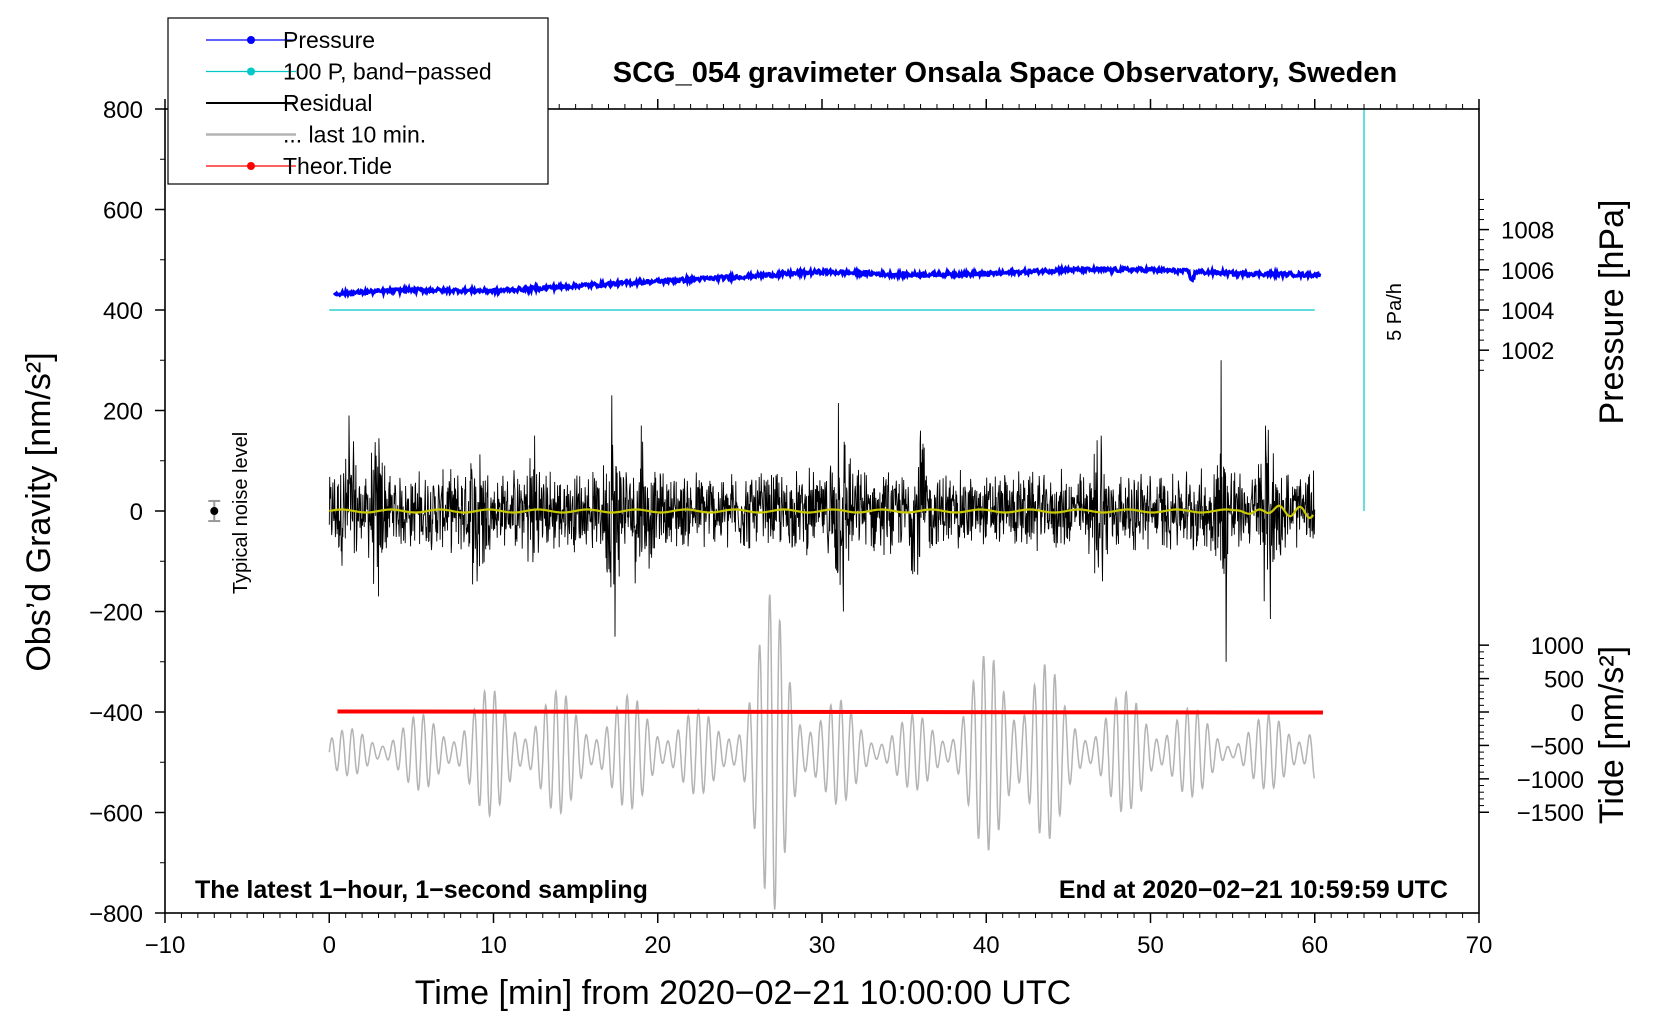  I want to click on y-tick-label: 200, so click(123, 412).